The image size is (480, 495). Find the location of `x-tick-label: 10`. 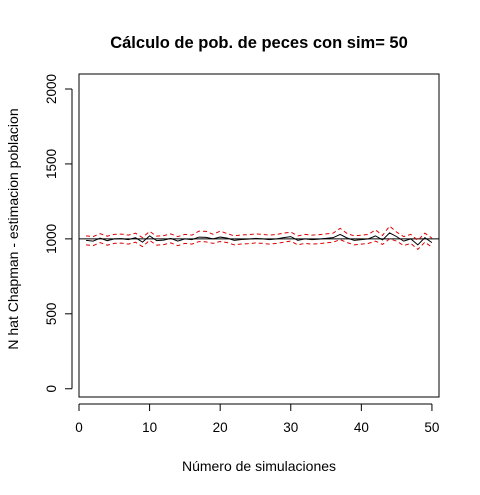

x-tick-label: 10 is located at coordinates (149, 427).